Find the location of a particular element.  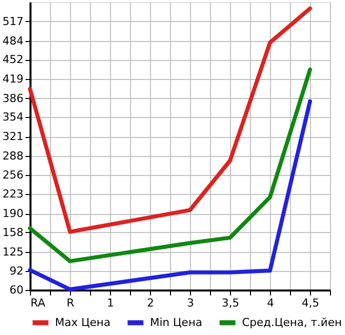

y-tick-label: 60 is located at coordinates (17, 290).